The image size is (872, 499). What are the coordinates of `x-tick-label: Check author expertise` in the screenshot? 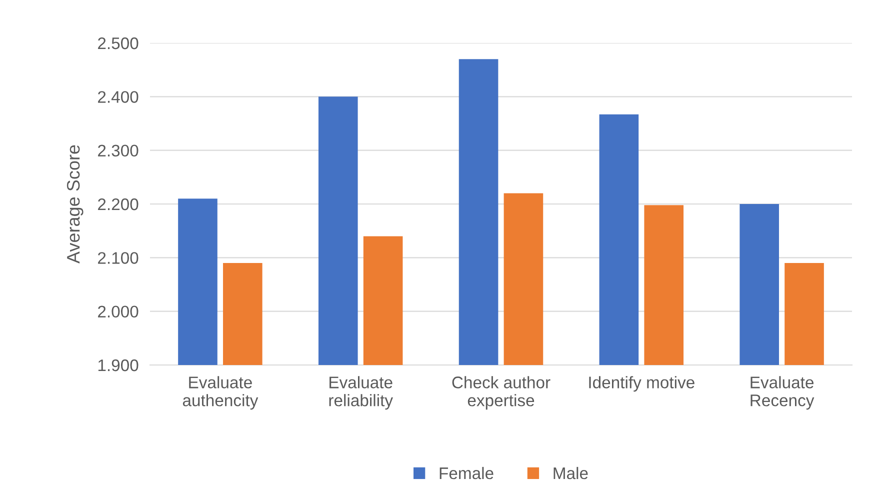 It's located at (501, 393).